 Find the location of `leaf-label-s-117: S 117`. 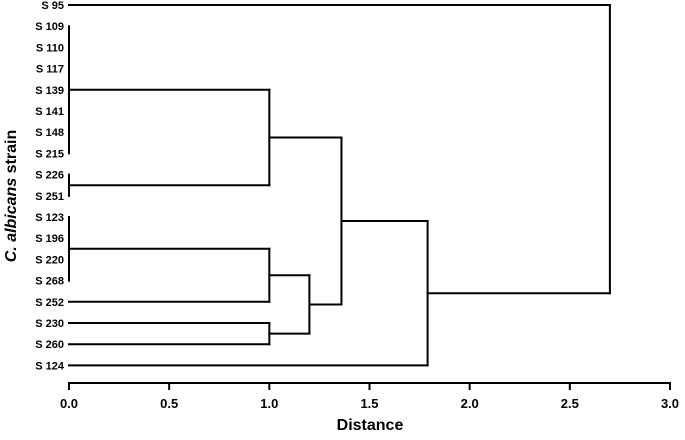

leaf-label-s-117: S 117 is located at coordinates (50, 70).